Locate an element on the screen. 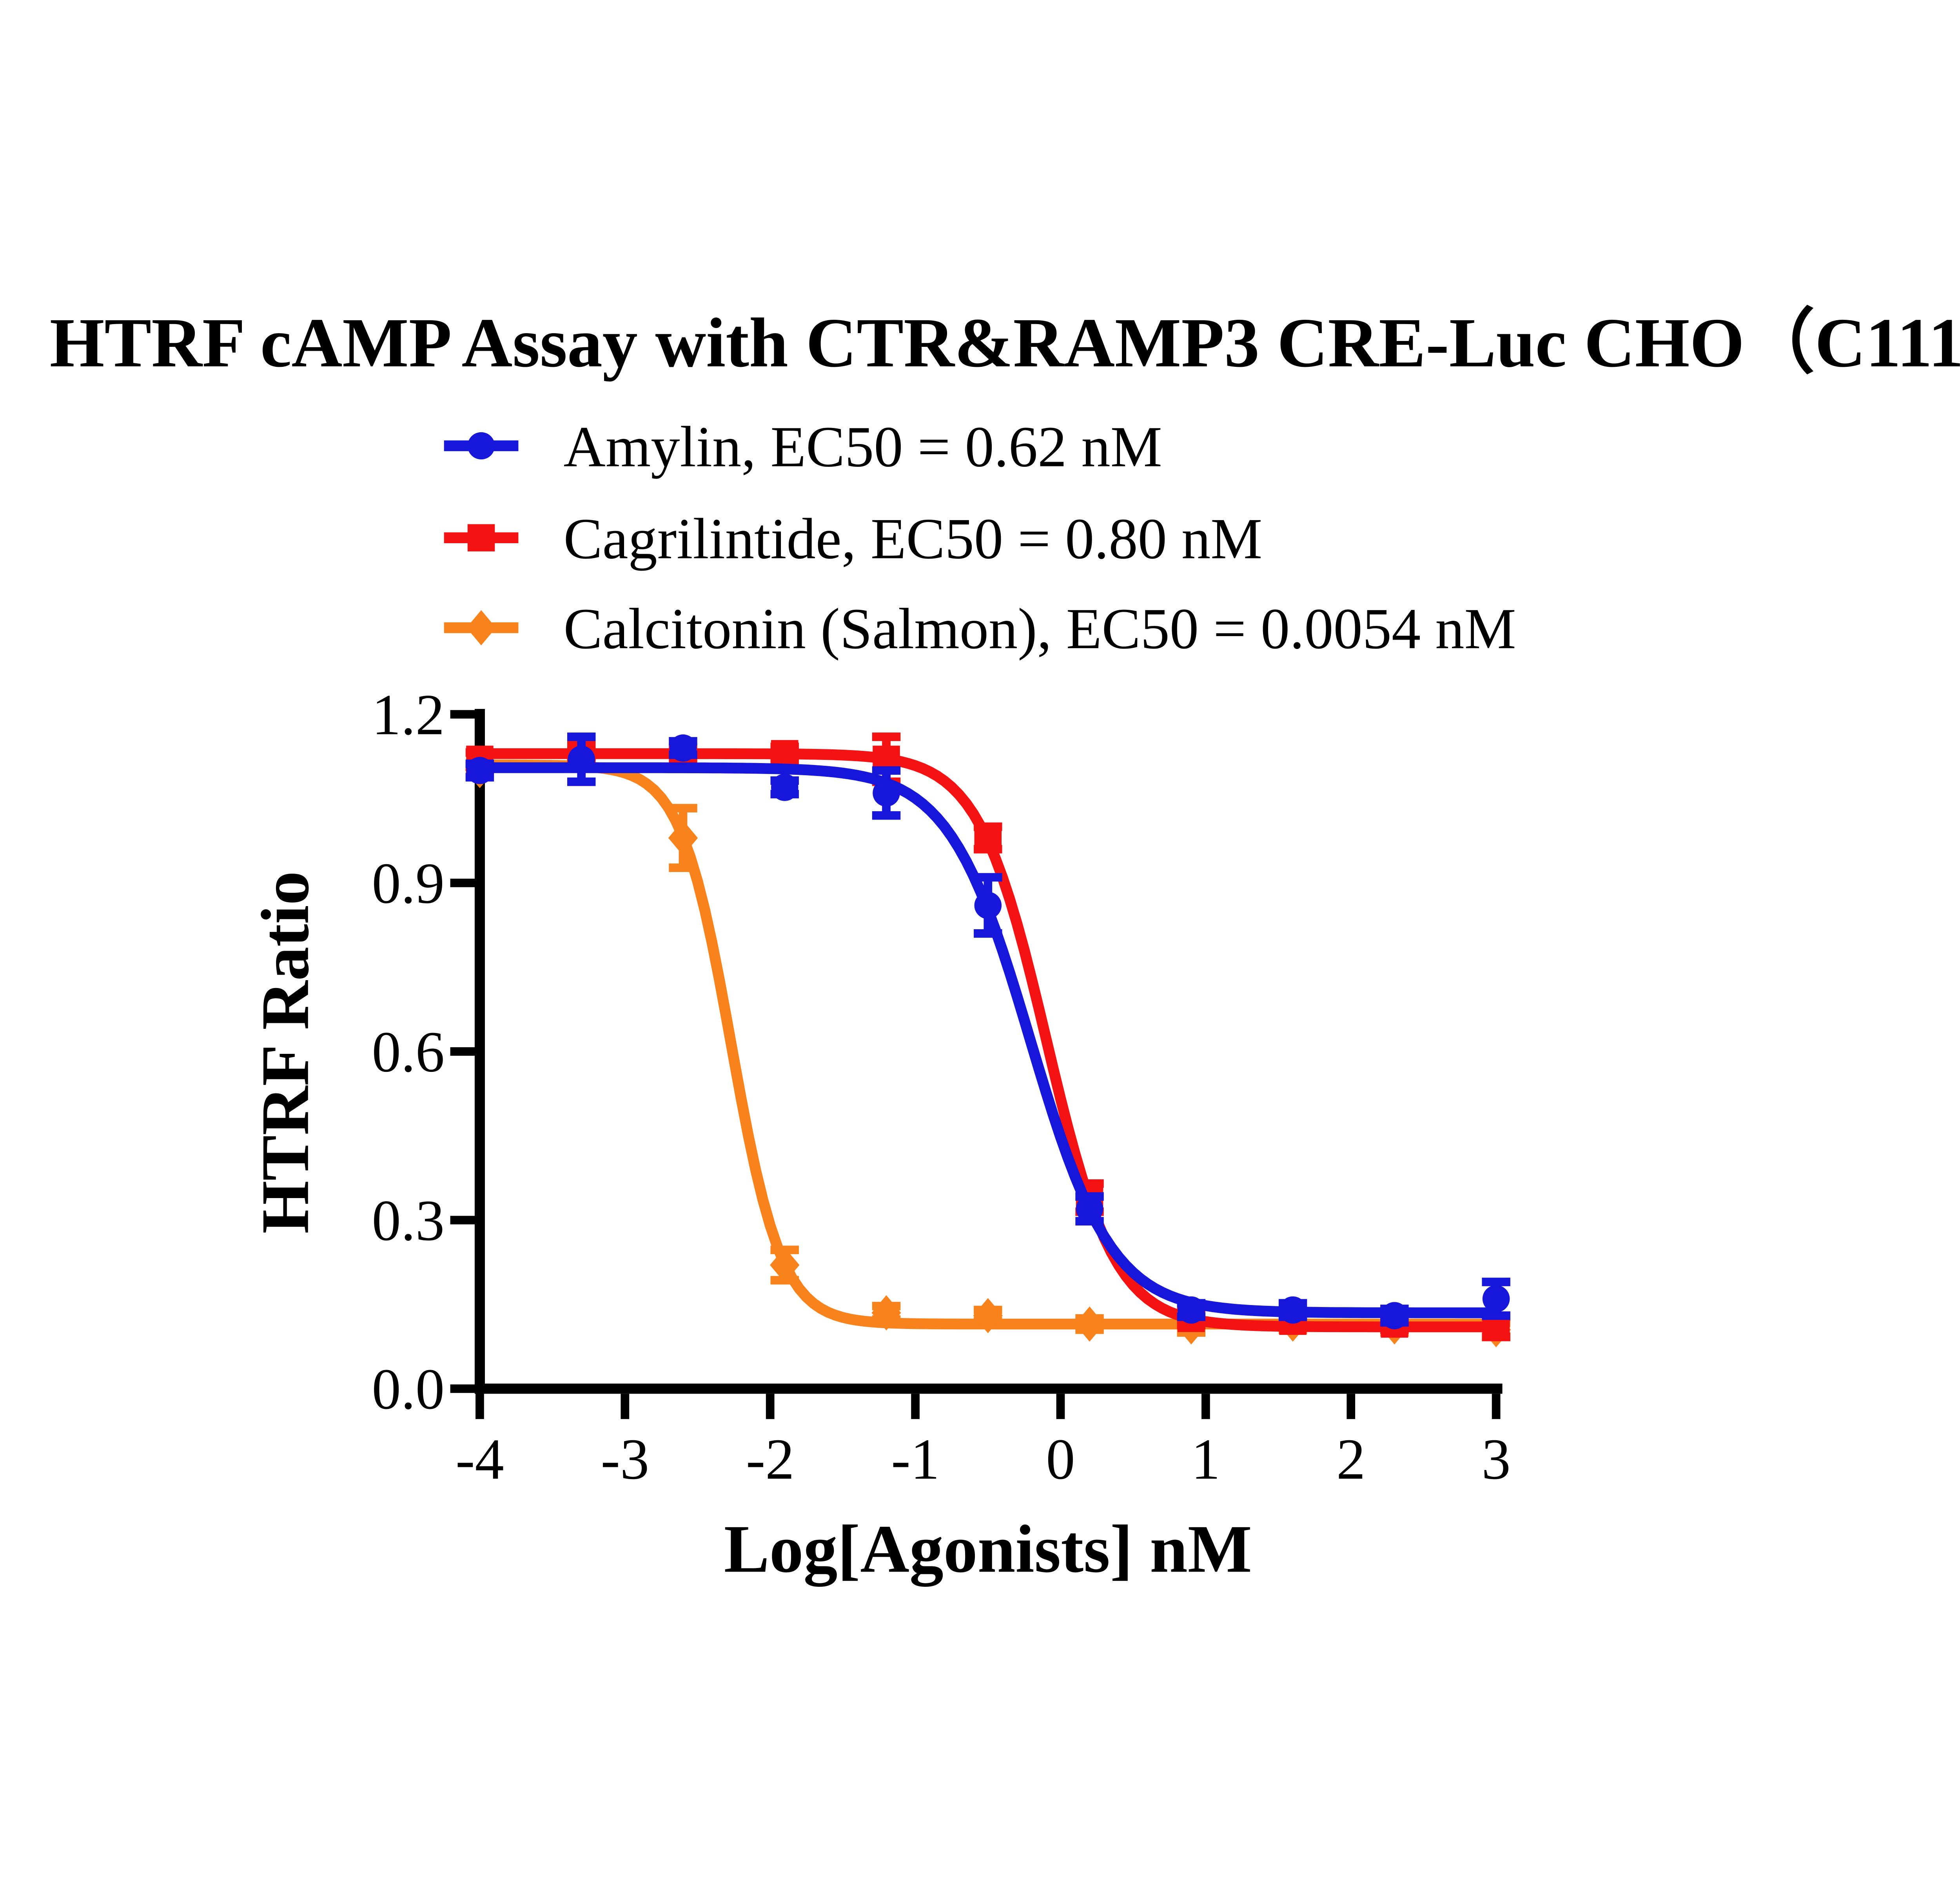  x-tick-label: 1 is located at coordinates (1205, 1459).